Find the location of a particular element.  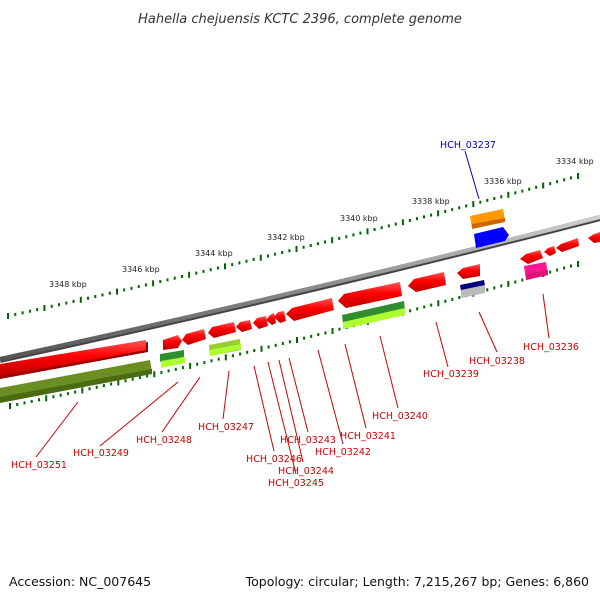

gene-label-hch-03246: HCH_03246 is located at coordinates (274, 459).